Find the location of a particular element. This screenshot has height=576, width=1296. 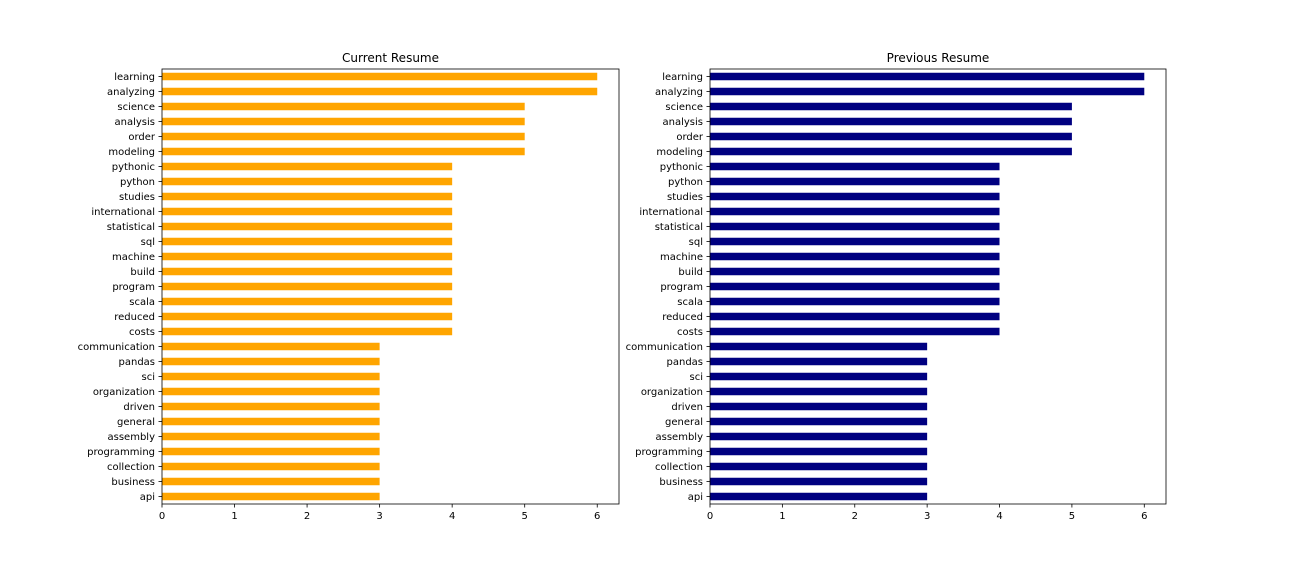

y-tick-label: order is located at coordinates (690, 137).